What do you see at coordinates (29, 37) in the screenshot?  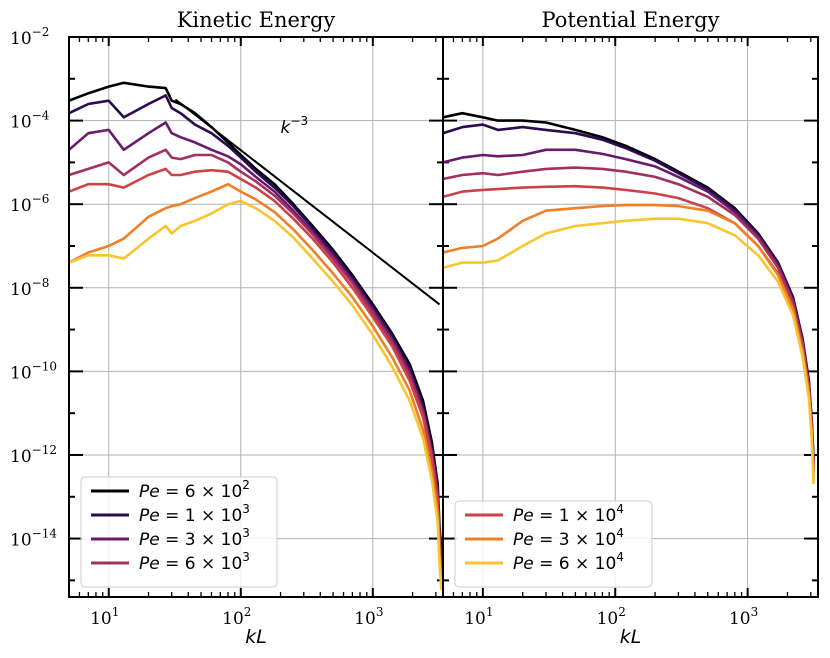 I see `y-tick-label: 10⁻²` at bounding box center [29, 37].